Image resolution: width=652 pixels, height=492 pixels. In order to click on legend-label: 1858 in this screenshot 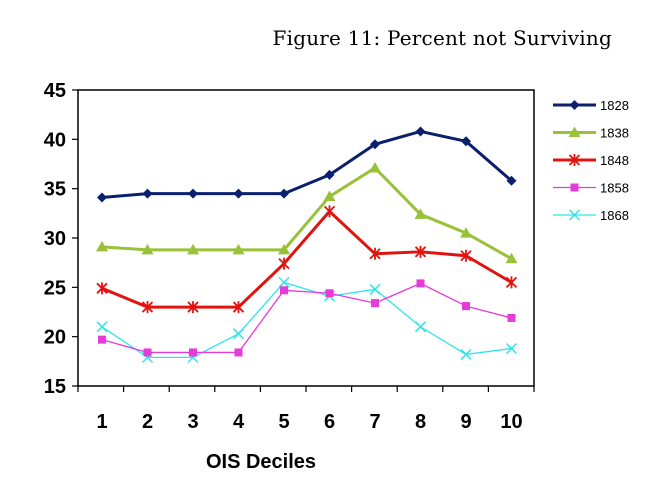, I will do `click(614, 188)`.